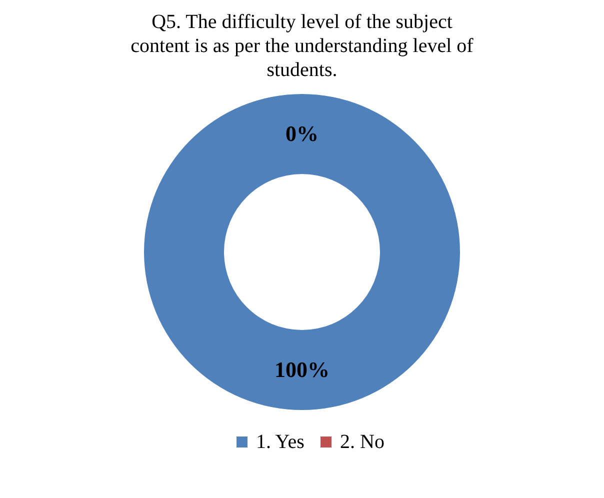  I want to click on data-label: 100%, so click(302, 369).